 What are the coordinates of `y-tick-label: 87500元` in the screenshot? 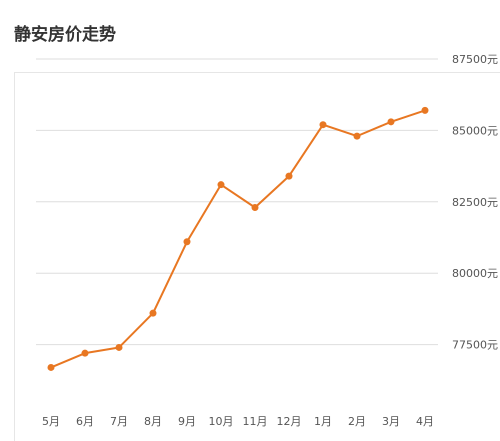 It's located at (475, 59).